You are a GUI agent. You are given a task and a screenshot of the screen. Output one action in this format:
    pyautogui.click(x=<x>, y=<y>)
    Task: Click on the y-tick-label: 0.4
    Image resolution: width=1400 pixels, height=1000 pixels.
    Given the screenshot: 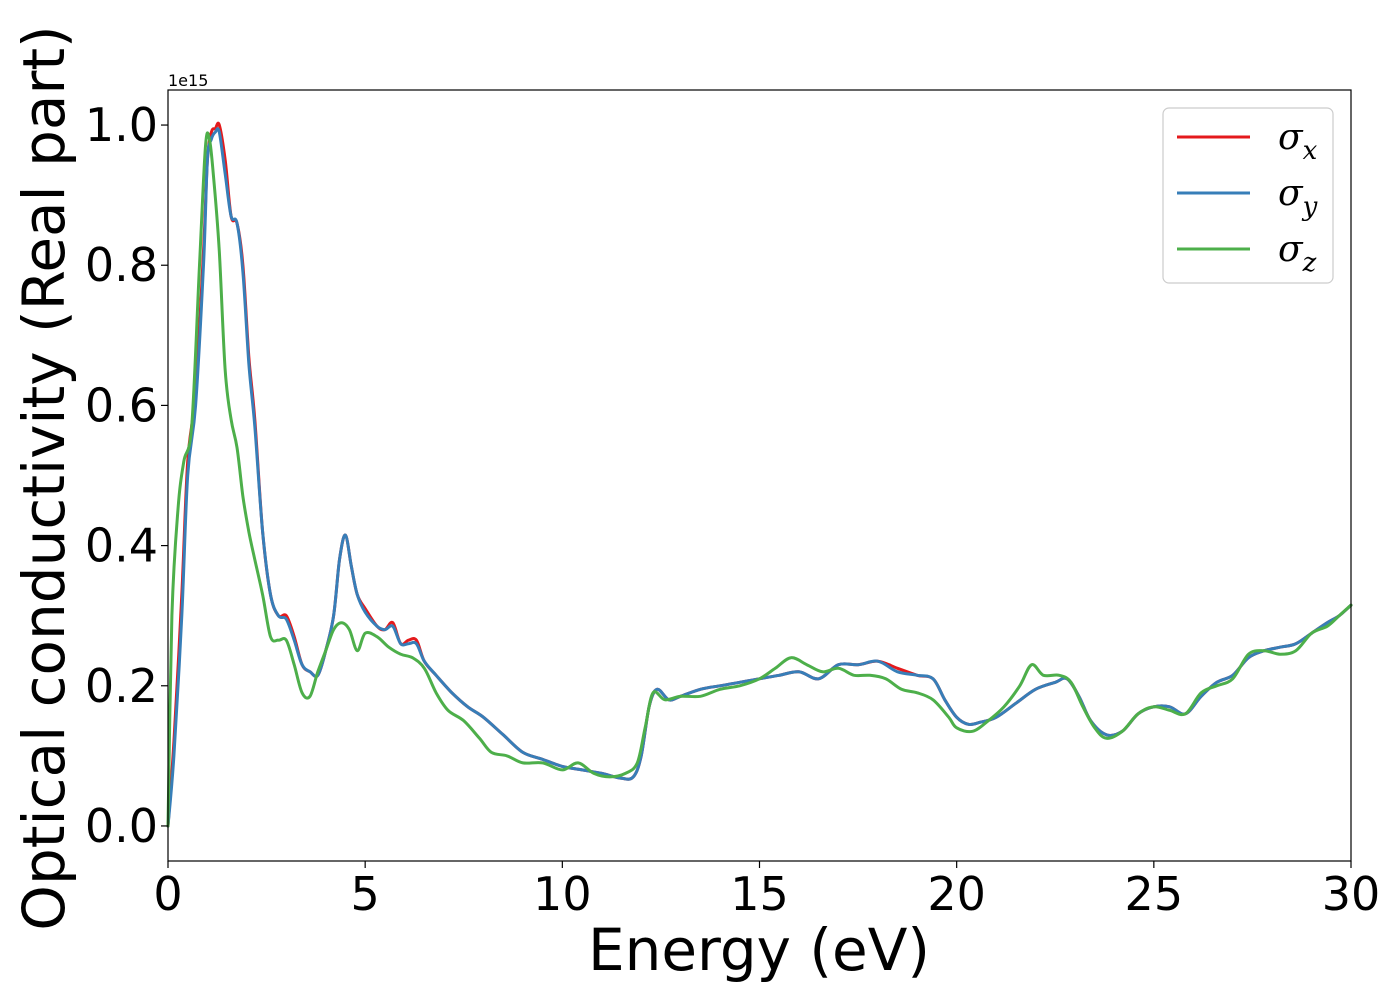 What is the action you would take?
    pyautogui.click(x=121, y=546)
    